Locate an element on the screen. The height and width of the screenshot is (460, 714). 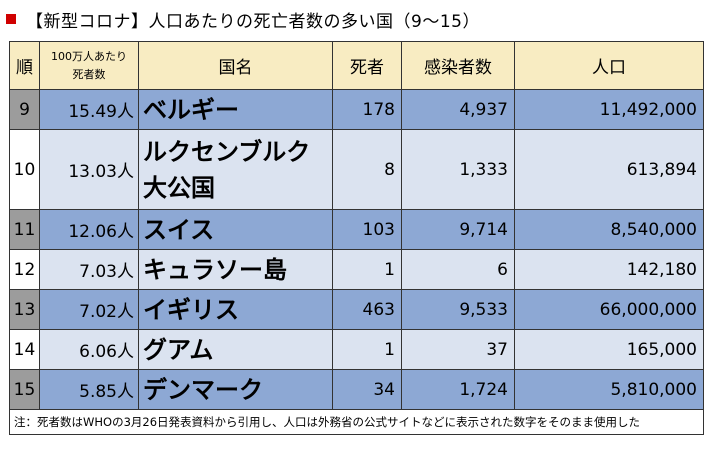
rate-cell: 6.06人 is located at coordinates (89, 349).